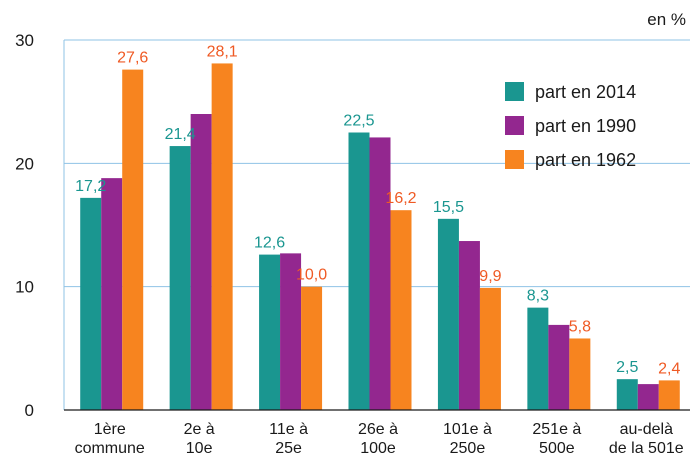  Describe the element at coordinates (378, 429) in the screenshot. I see `x-tick-label: 26e à` at that location.